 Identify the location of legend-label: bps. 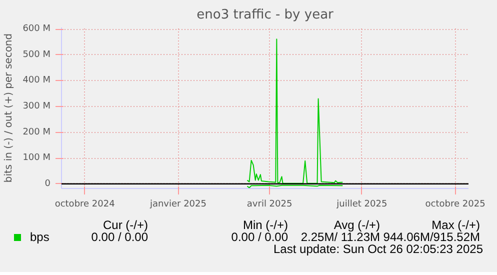
(39, 237).